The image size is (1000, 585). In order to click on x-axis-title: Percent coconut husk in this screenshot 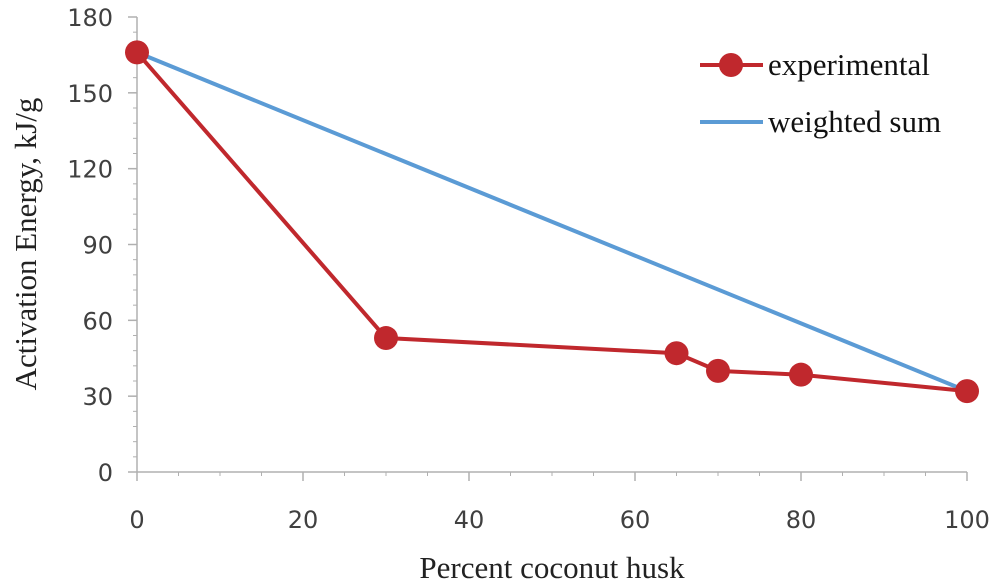, I will do `click(552, 567)`.